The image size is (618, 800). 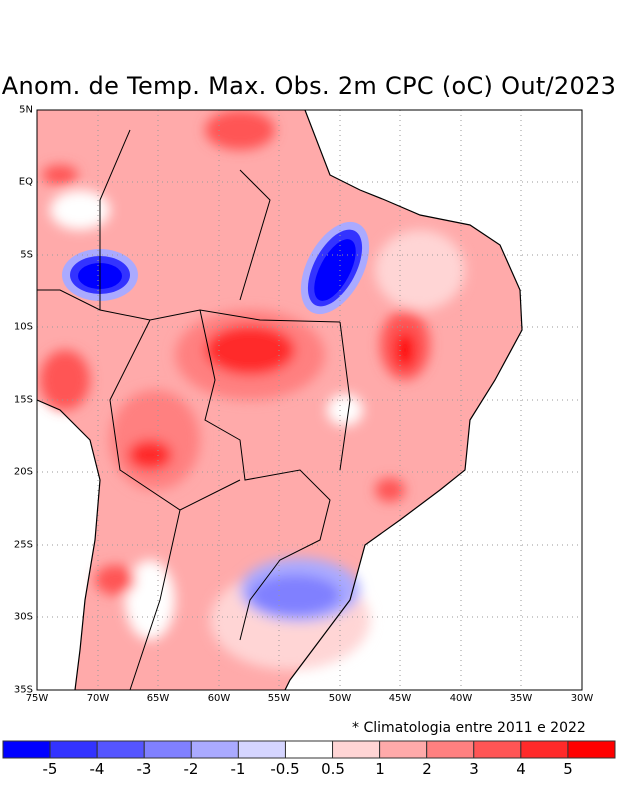 What do you see at coordinates (97, 769) in the screenshot?
I see `colorbar-label: -4` at bounding box center [97, 769].